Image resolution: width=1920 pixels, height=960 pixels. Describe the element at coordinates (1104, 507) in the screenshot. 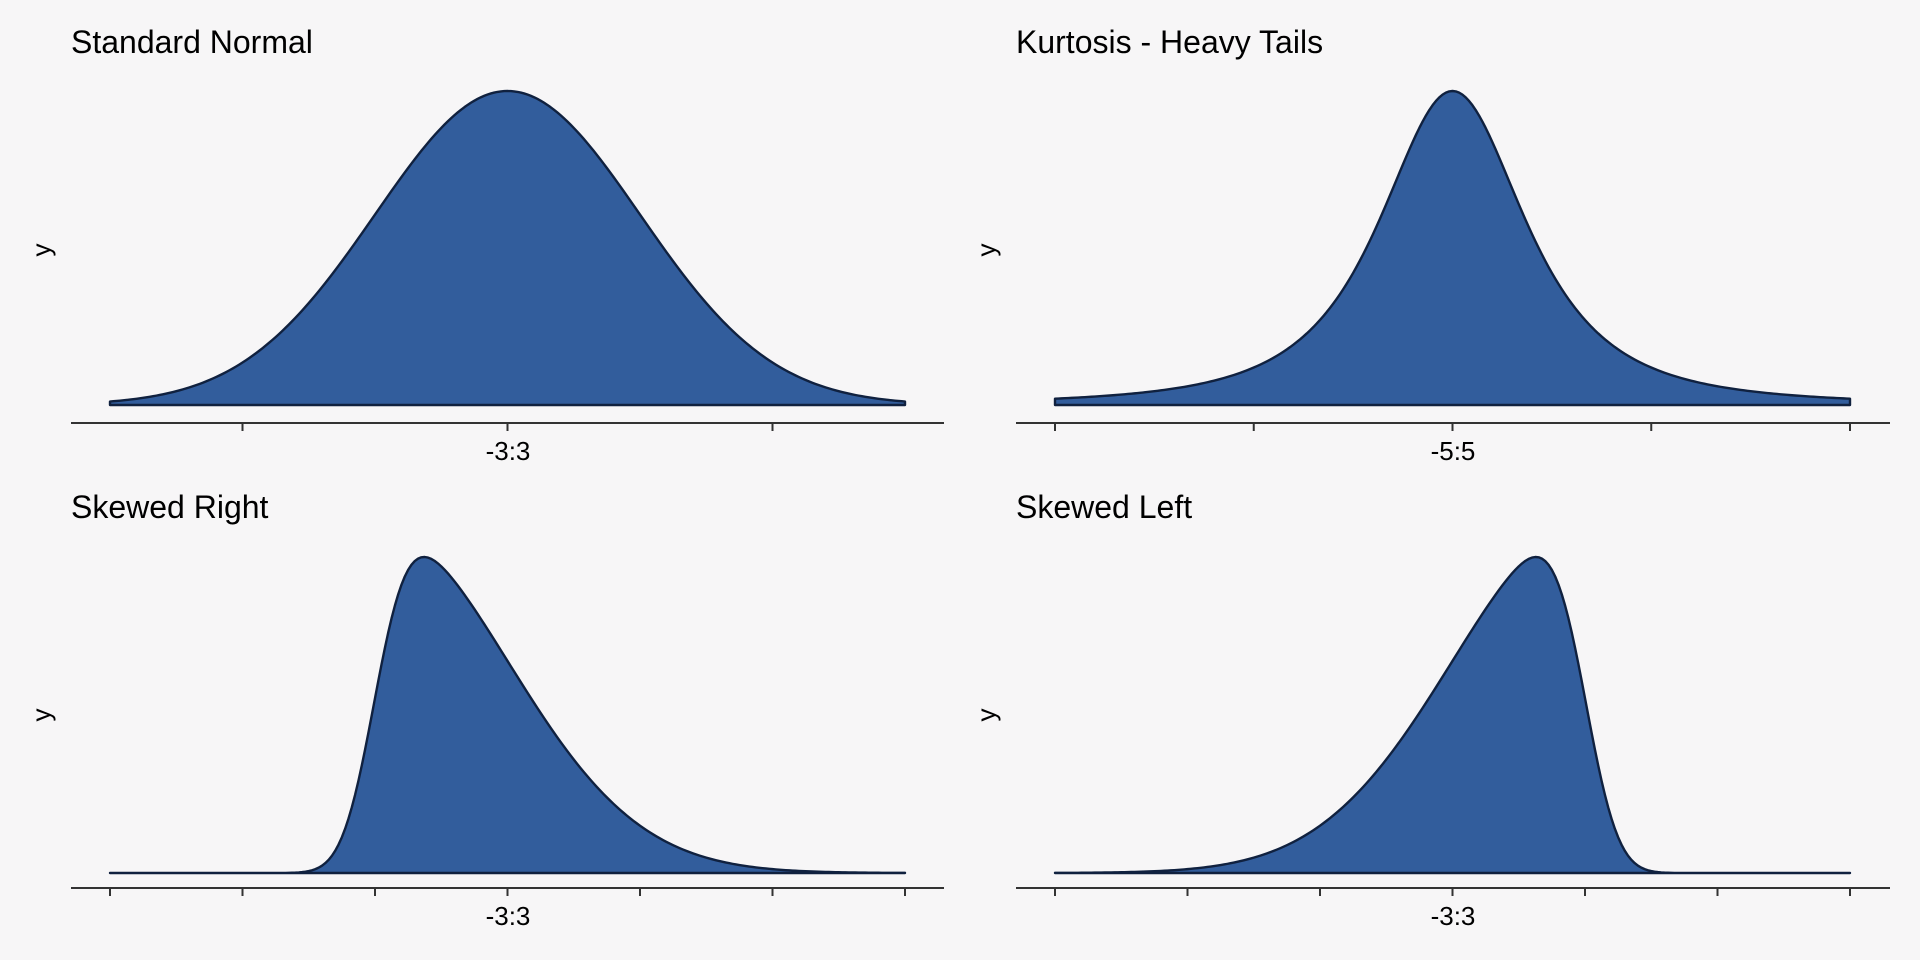

I see `panel-title: Skewed Left` at that location.